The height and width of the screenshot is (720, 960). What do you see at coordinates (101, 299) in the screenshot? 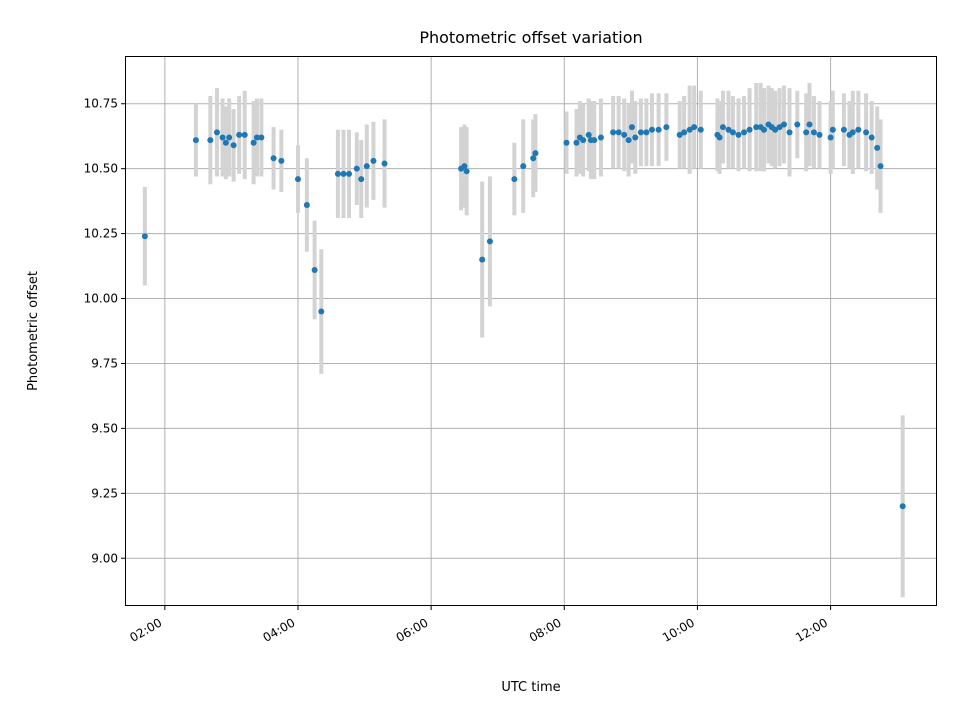
I see `y-tick-label: 10.00` at bounding box center [101, 299].